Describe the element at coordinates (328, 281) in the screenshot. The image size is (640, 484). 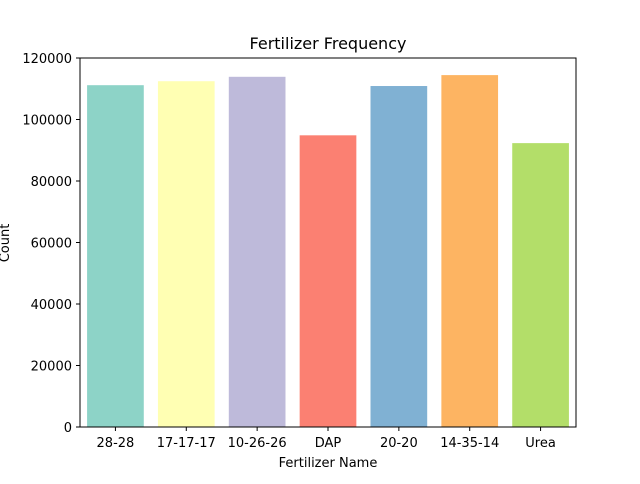
I see `bar-DAP` at that location.